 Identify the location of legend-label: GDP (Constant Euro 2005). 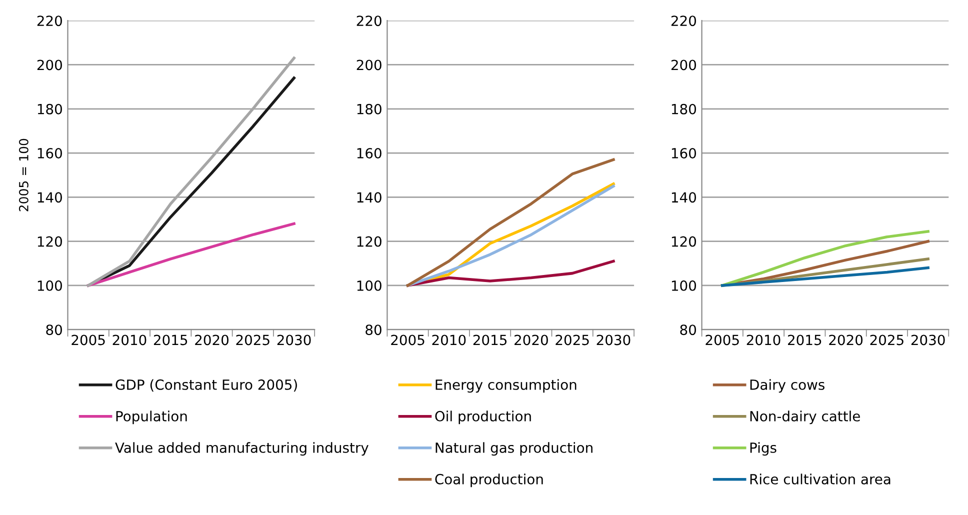
(206, 385).